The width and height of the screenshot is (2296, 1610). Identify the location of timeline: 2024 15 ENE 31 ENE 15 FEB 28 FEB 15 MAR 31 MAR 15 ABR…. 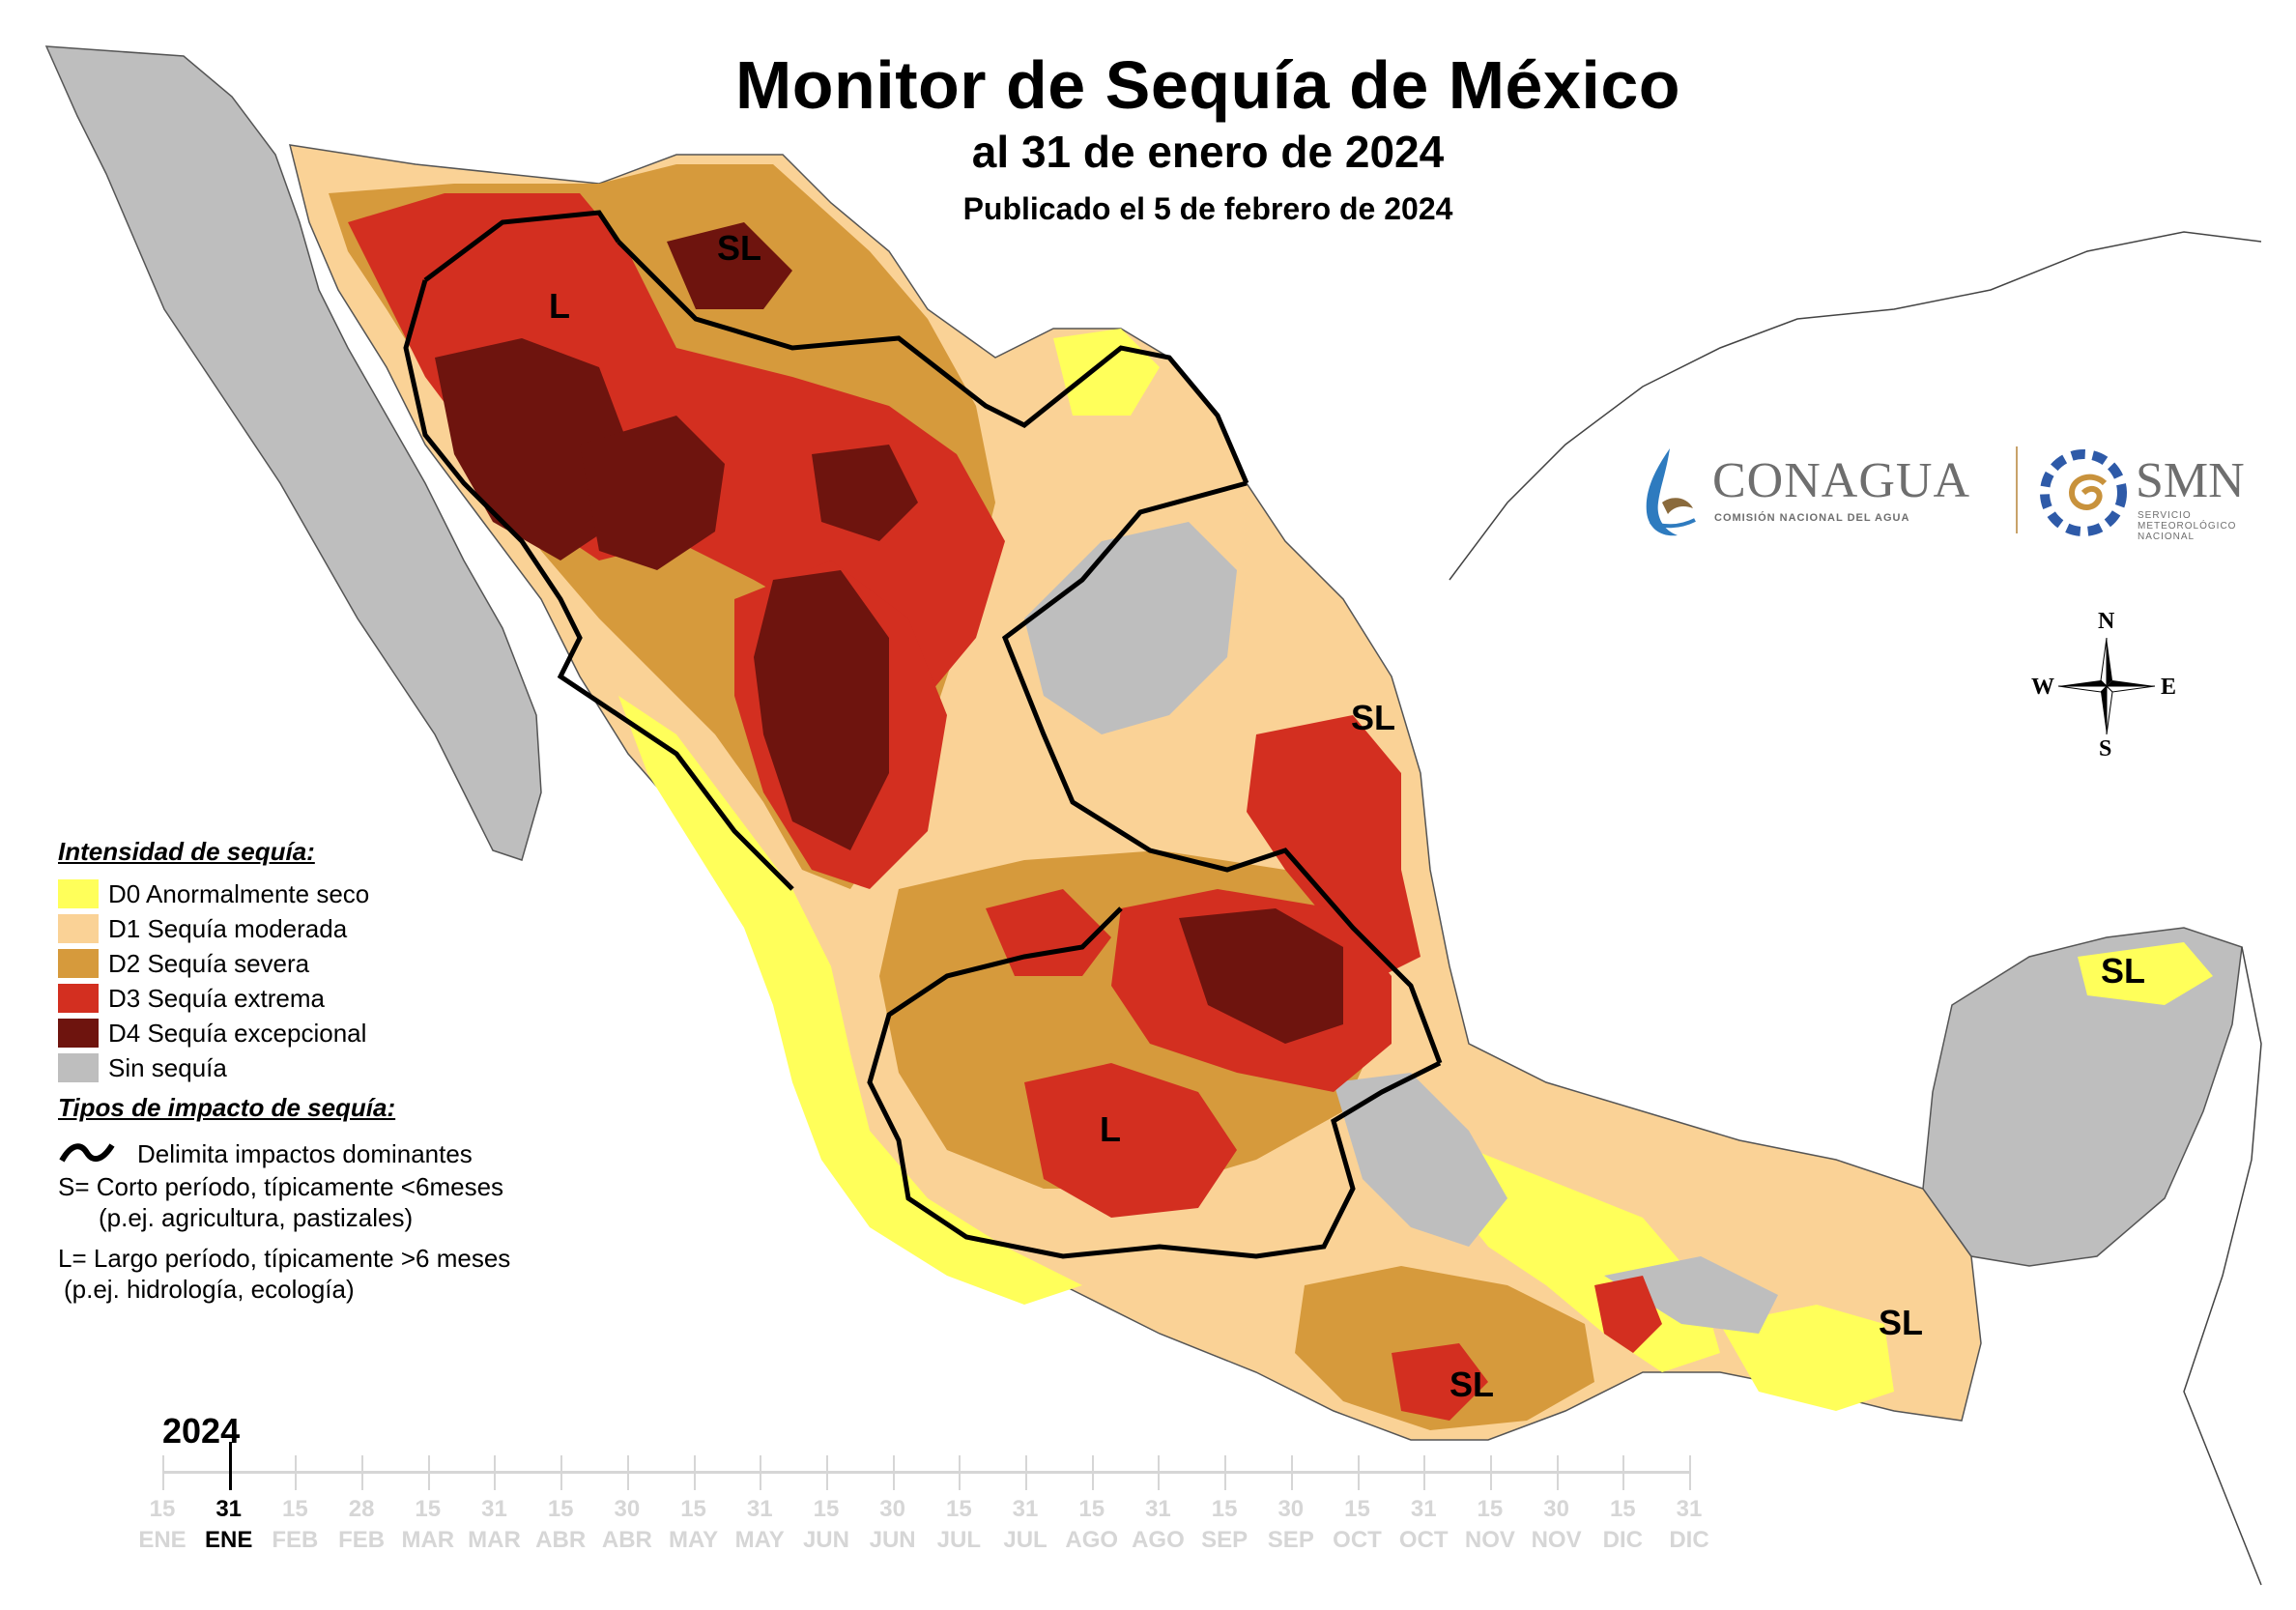
(924, 1503).